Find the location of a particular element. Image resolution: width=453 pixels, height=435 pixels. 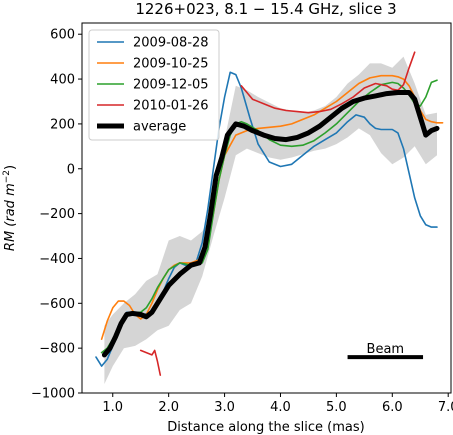

x-tick-label: 3.0 is located at coordinates (224, 407).